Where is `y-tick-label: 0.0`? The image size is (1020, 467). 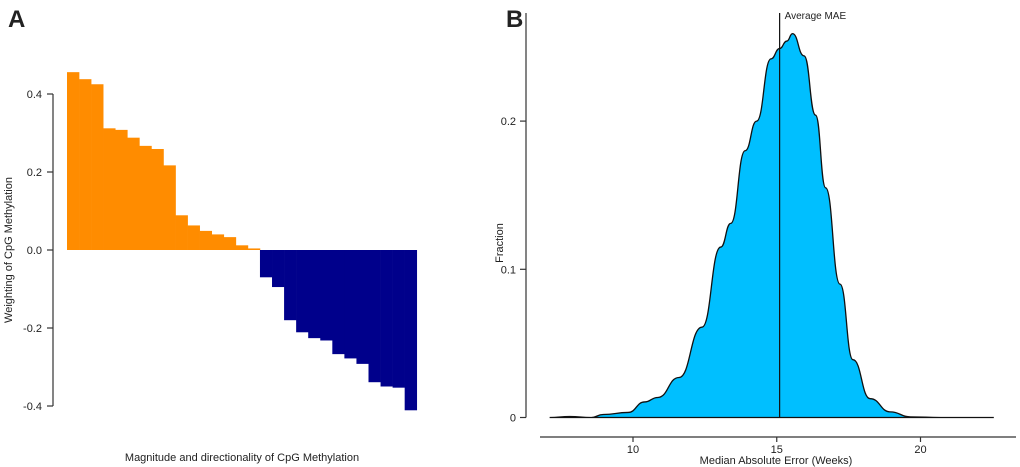 y-tick-label: 0.0 is located at coordinates (34, 251).